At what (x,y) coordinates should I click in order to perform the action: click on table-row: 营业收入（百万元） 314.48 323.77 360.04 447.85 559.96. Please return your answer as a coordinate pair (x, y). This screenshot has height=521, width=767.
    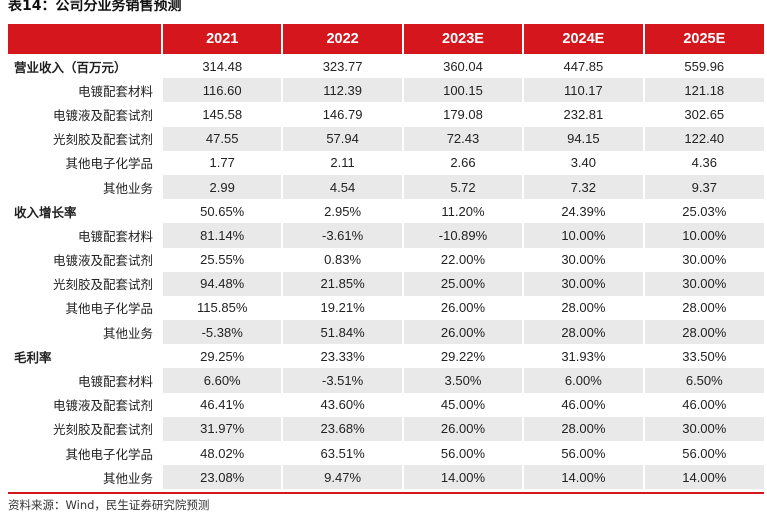
    Looking at the image, I should click on (386, 66).